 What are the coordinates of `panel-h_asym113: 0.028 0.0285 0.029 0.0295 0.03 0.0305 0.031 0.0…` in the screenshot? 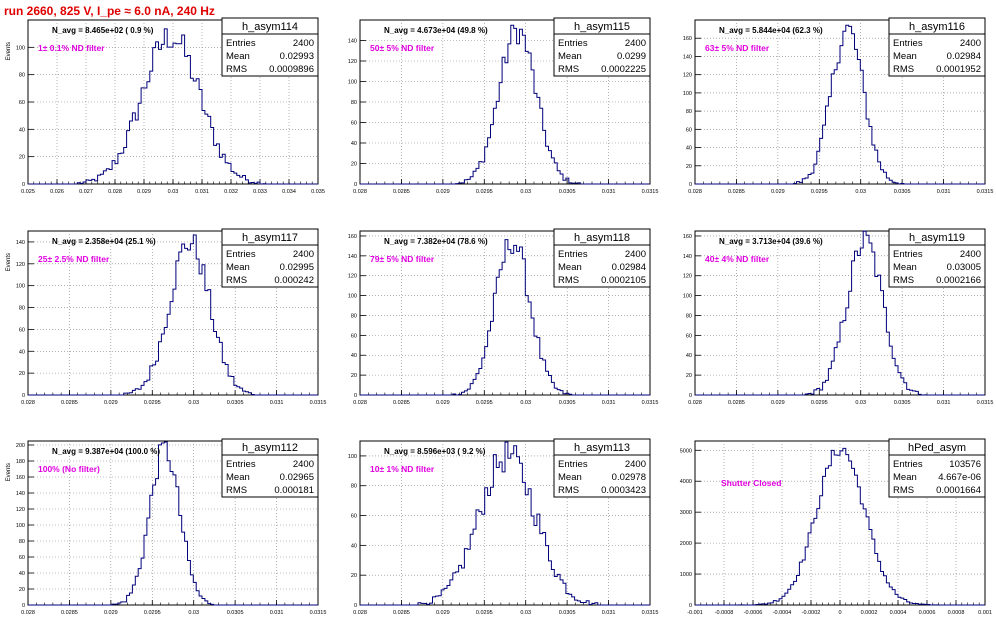 It's located at (503, 527).